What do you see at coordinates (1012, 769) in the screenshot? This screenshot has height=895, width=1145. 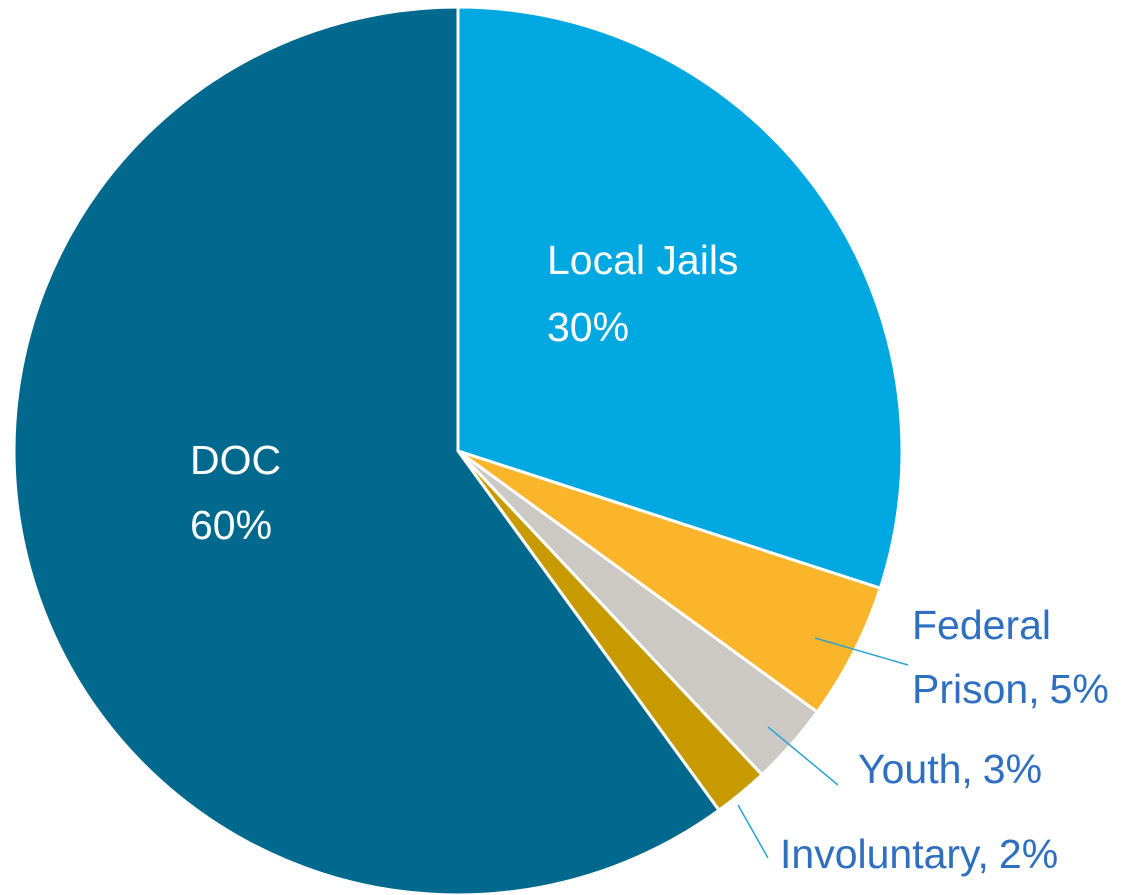 I see `slice-value: 3%` at bounding box center [1012, 769].